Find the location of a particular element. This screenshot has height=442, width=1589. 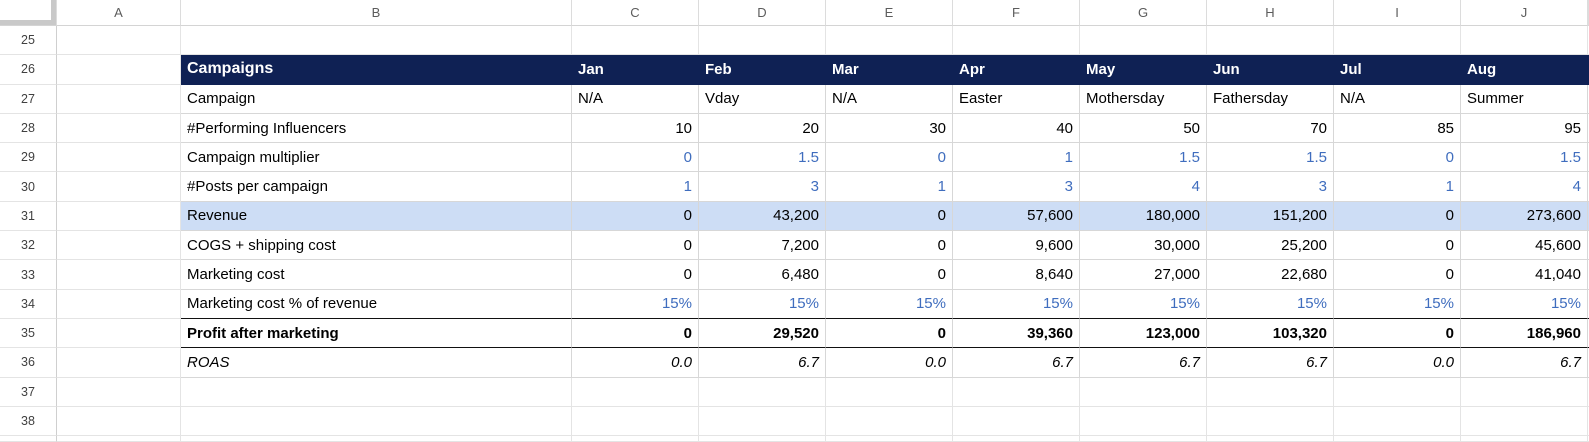

cell-C36: 0.0 is located at coordinates (635, 363).